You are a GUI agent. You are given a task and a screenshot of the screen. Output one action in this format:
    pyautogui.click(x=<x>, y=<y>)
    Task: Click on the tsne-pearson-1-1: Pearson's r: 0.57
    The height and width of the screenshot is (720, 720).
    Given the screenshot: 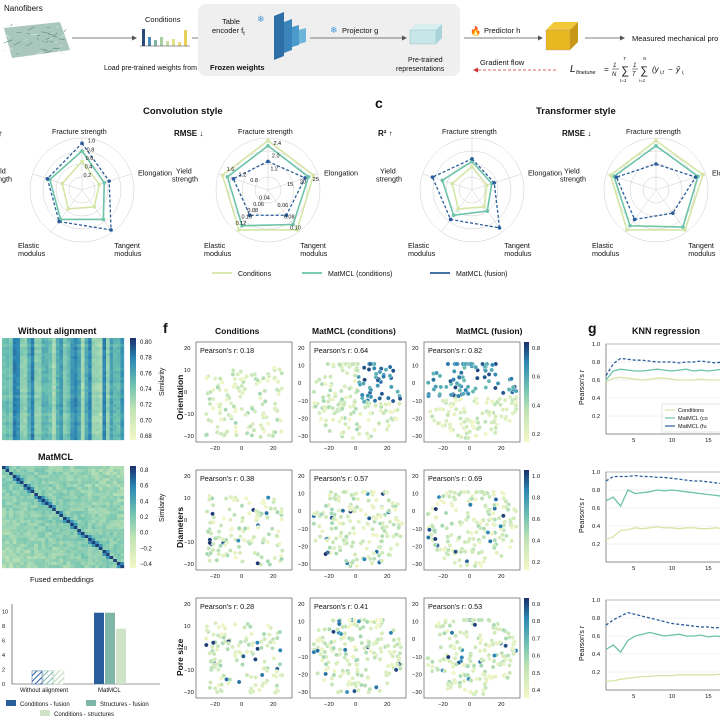 What is the action you would take?
    pyautogui.click(x=341, y=478)
    